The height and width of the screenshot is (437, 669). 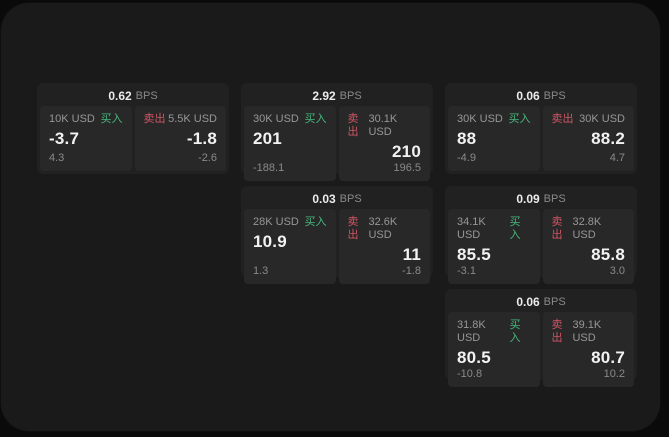 I want to click on sell-amount: 32.8K USD, so click(x=587, y=228).